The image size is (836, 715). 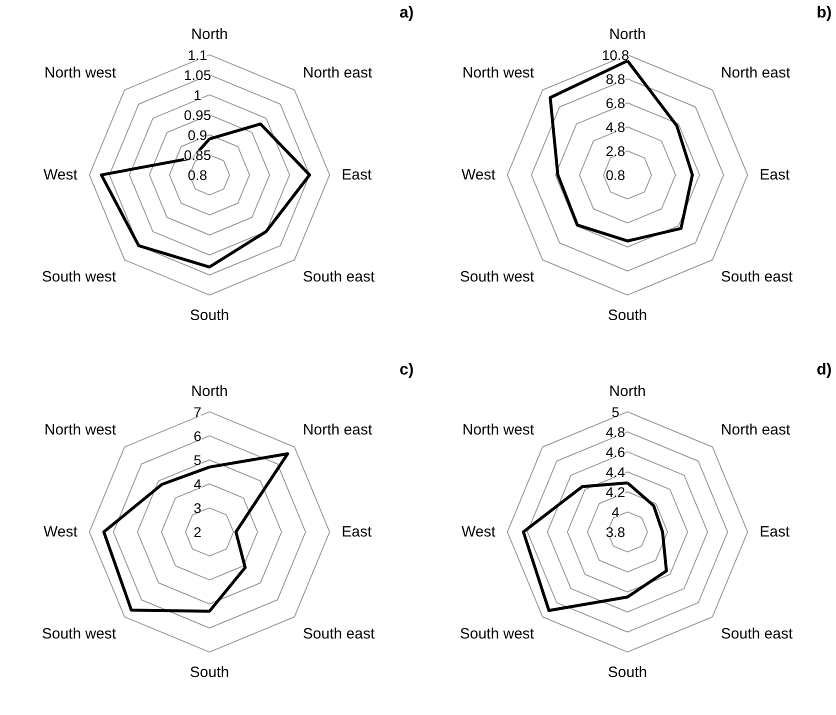 I want to click on y-tick-label: 1, so click(x=198, y=94).